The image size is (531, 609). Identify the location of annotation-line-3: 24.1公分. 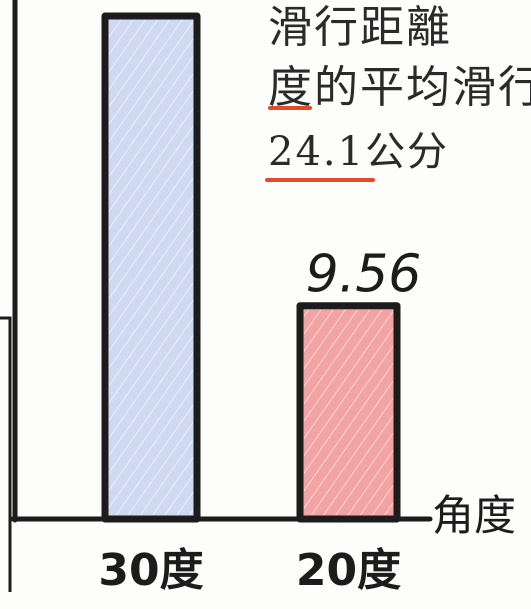
(359, 152).